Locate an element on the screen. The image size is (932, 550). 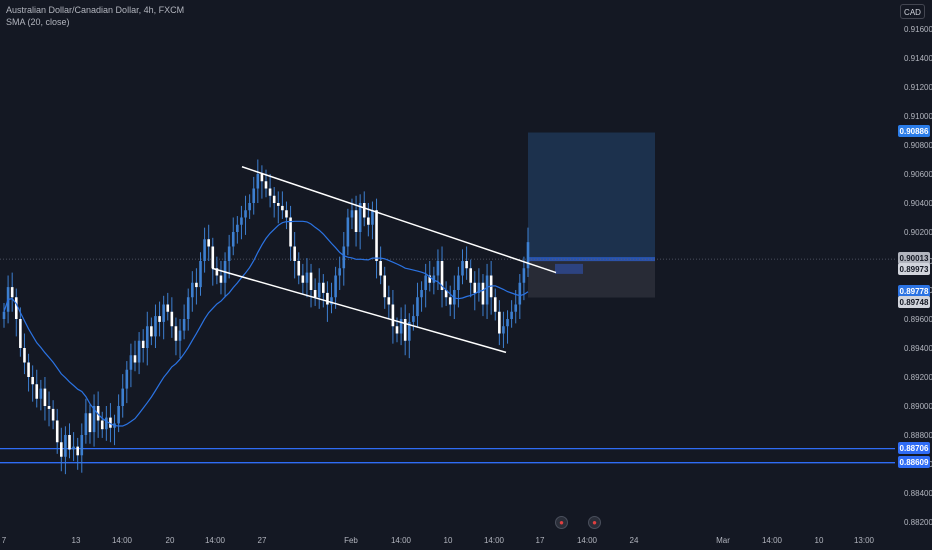
stop-zone is located at coordinates (591, 278).